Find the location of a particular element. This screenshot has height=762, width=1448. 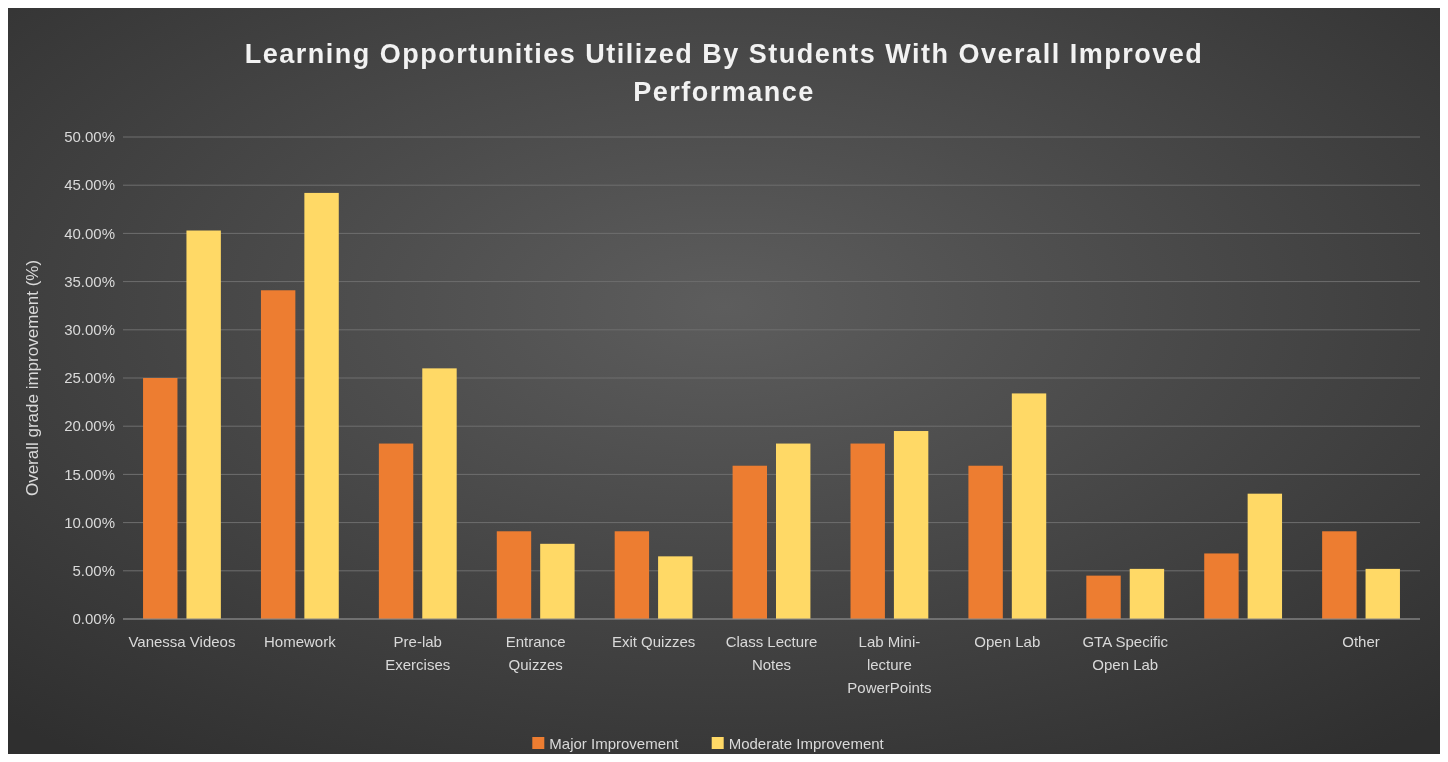

x-tick-label: Entrance Quizzes is located at coordinates (535, 653).